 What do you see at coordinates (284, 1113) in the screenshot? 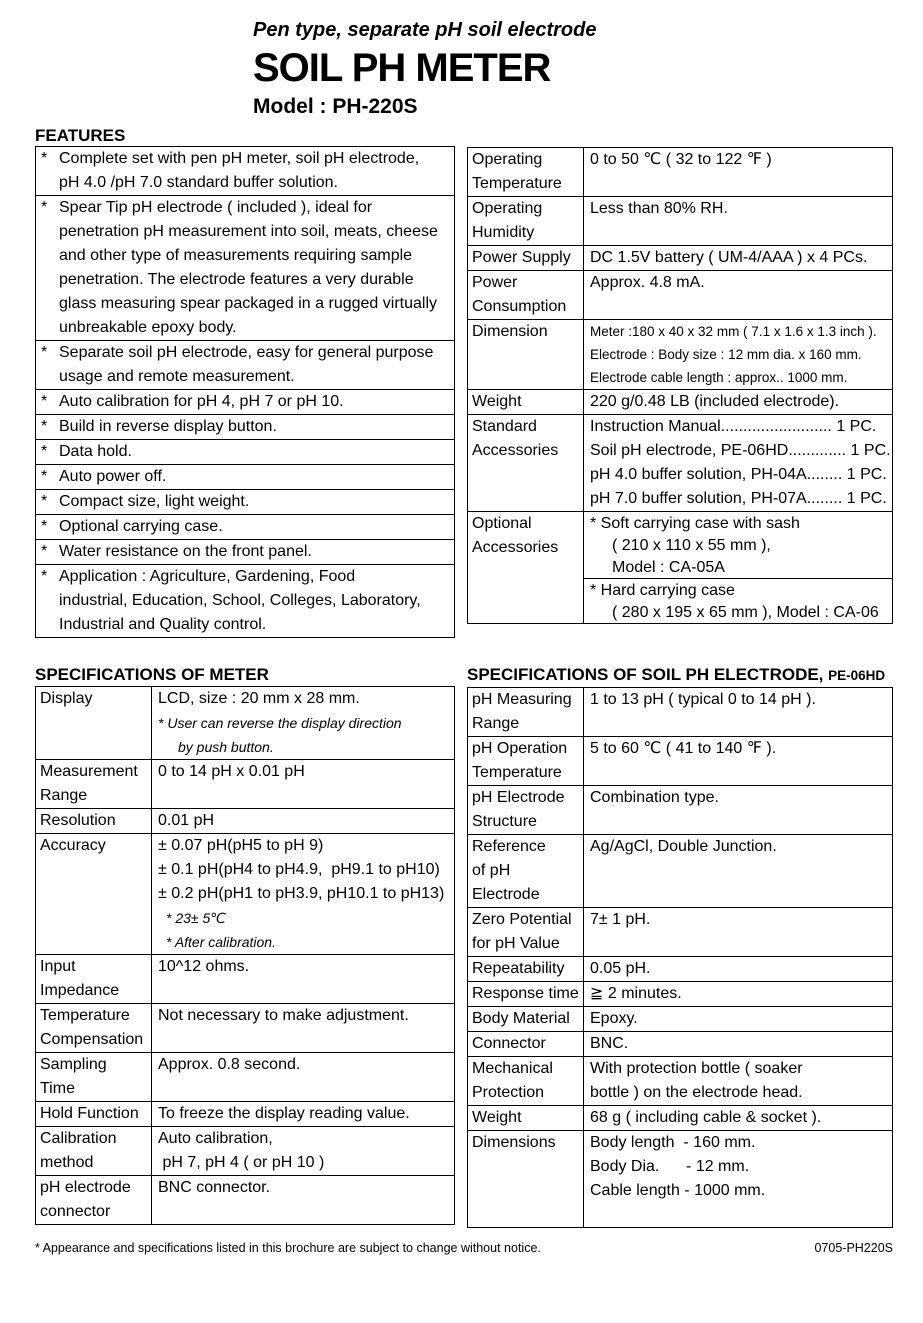
I see `spec-value-line: To freeze the display reading value.` at bounding box center [284, 1113].